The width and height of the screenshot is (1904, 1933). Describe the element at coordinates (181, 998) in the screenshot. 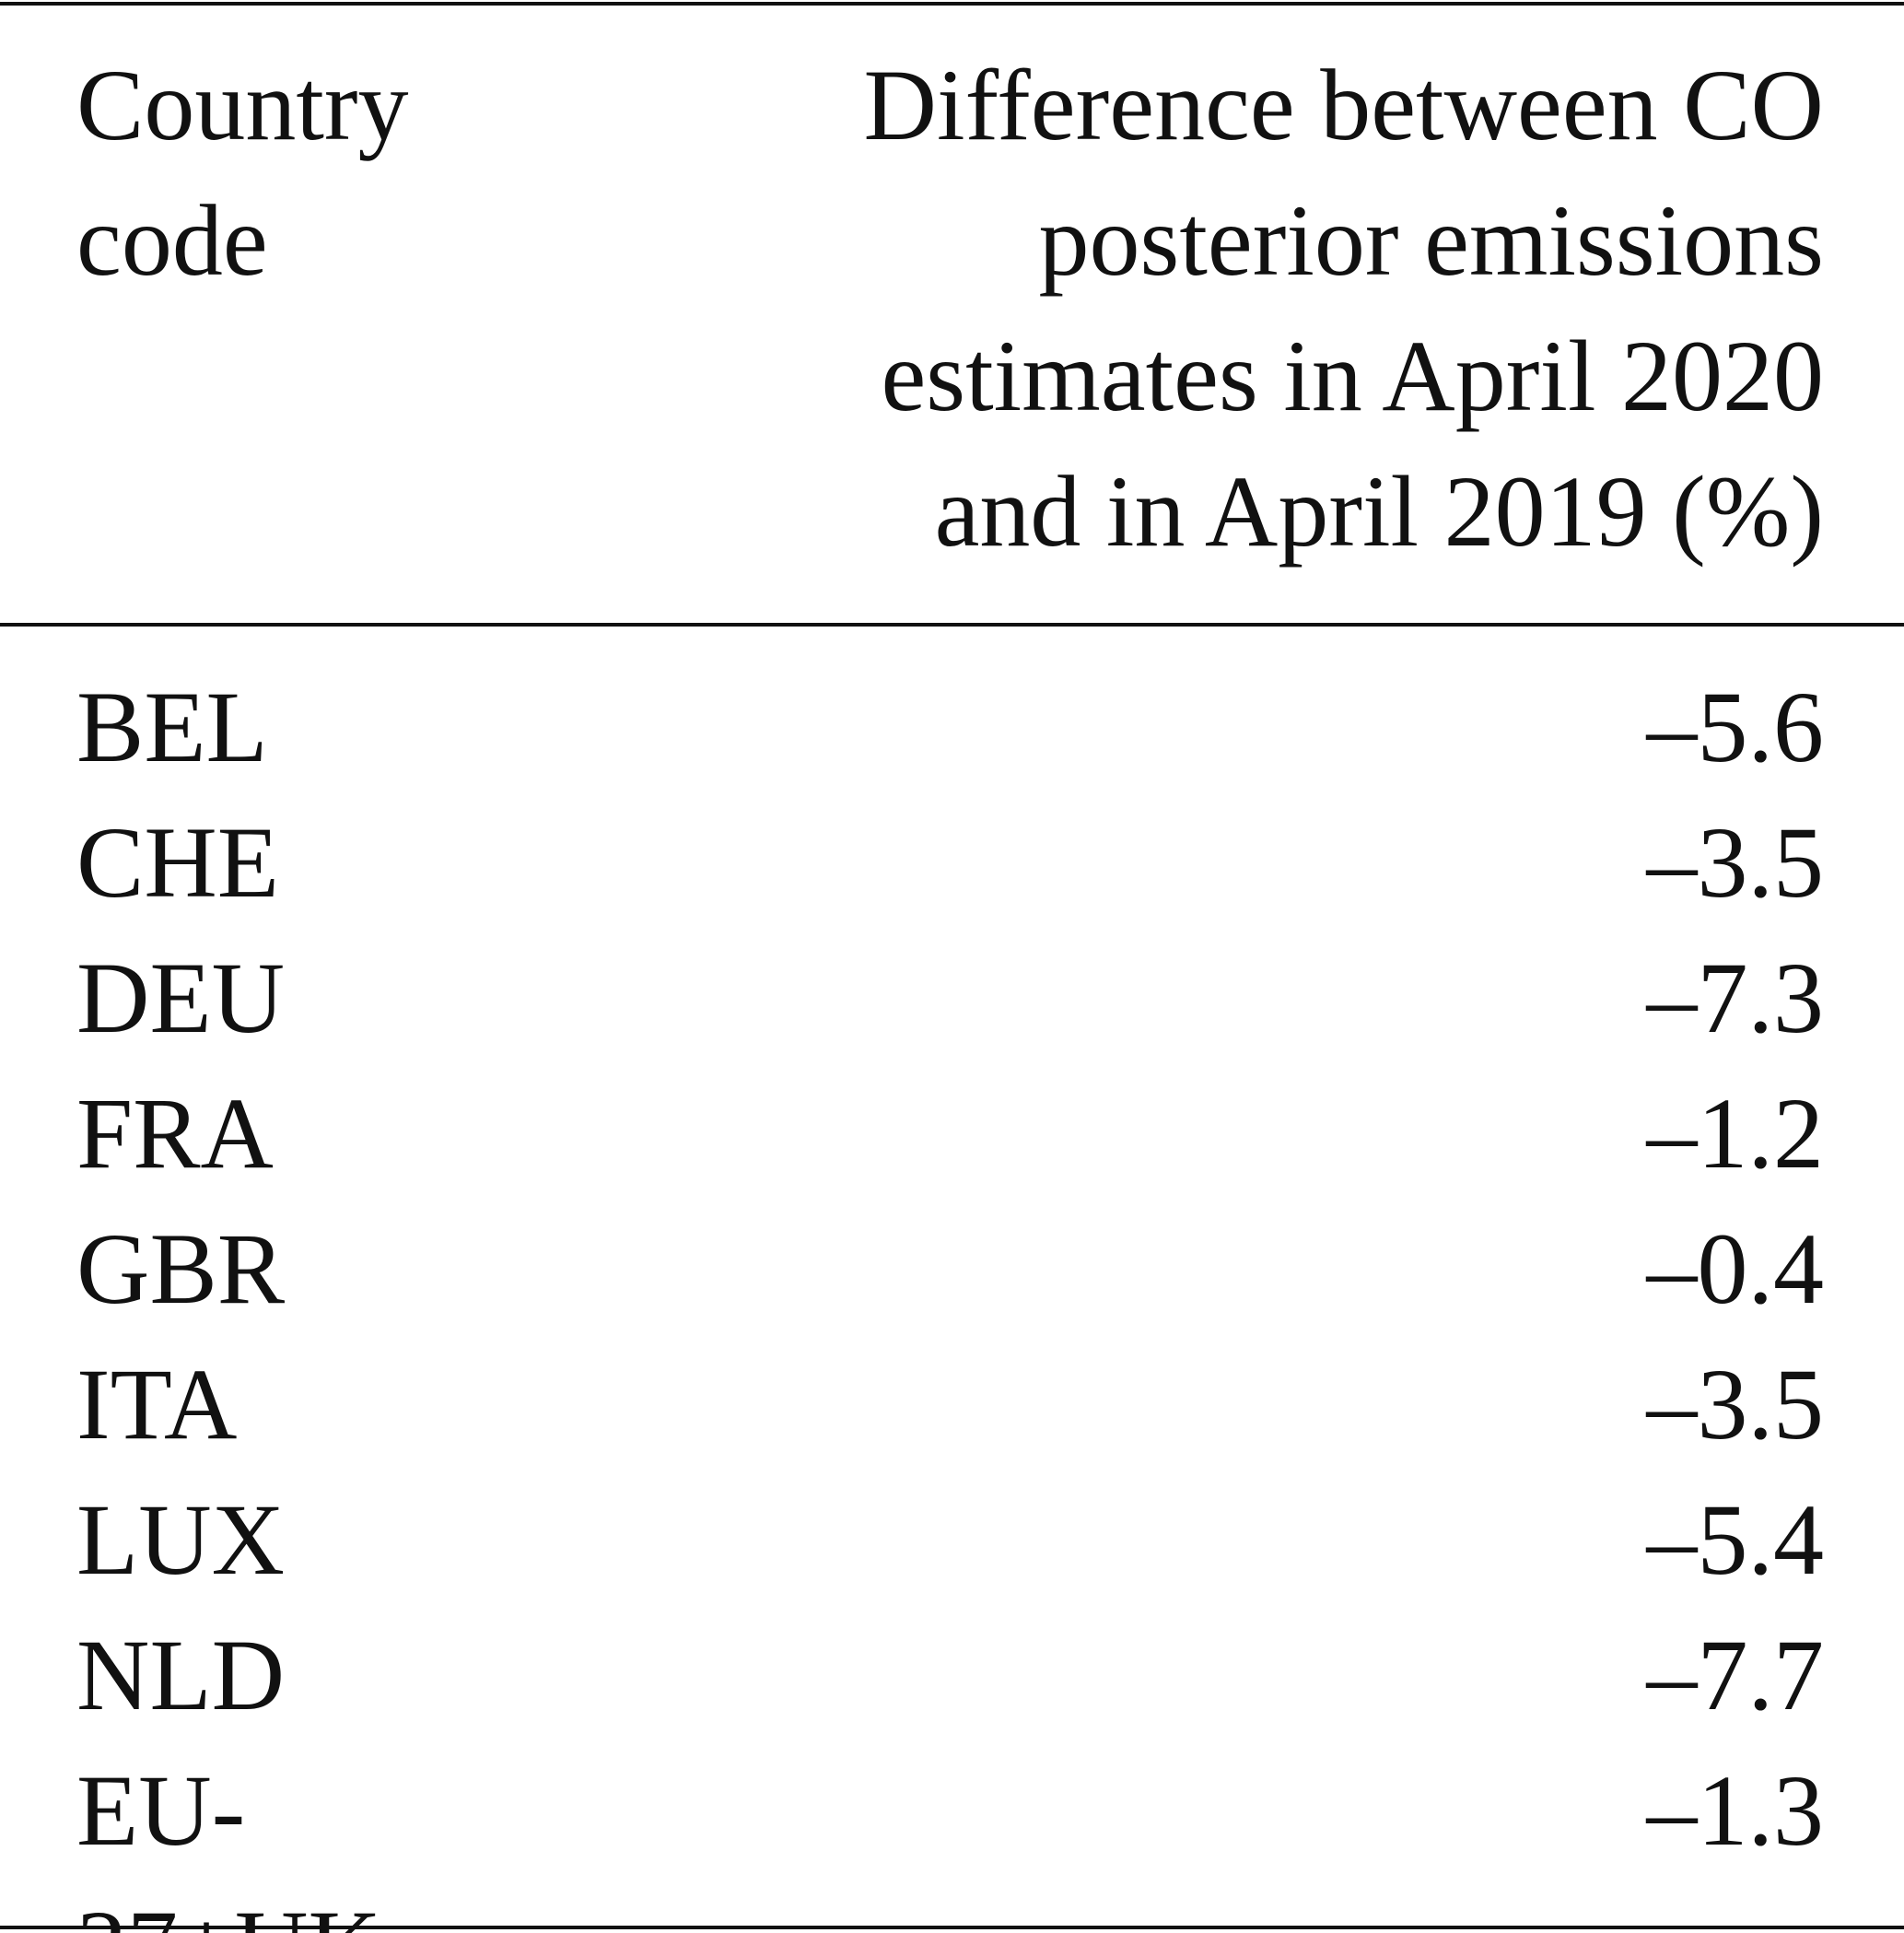

I see `country-cell: DEU` at that location.